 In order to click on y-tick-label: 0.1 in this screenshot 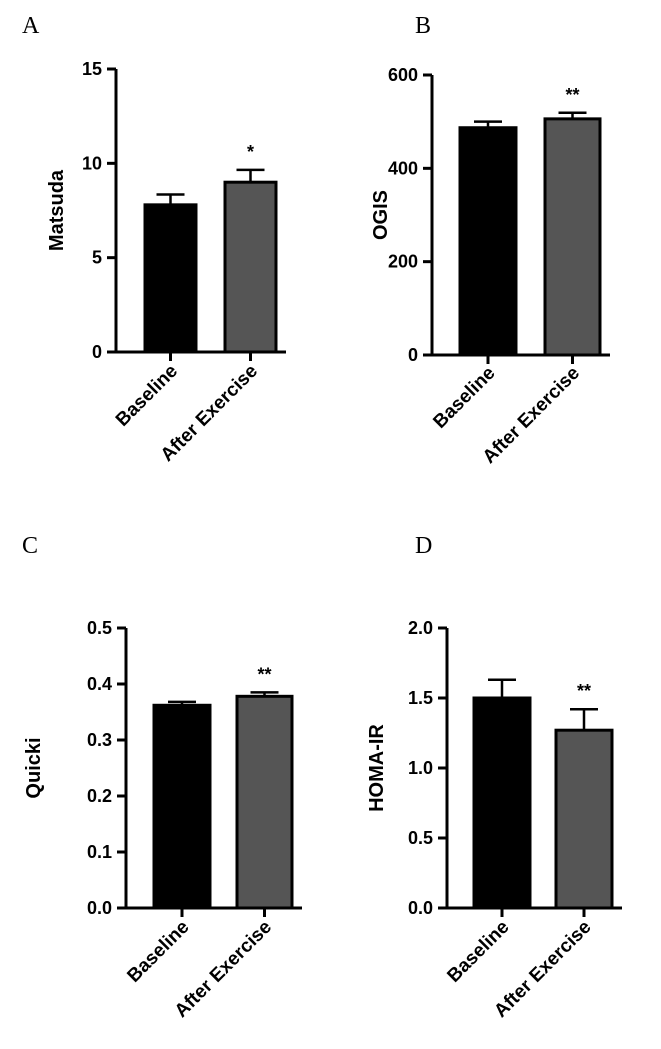, I will do `click(99, 852)`.